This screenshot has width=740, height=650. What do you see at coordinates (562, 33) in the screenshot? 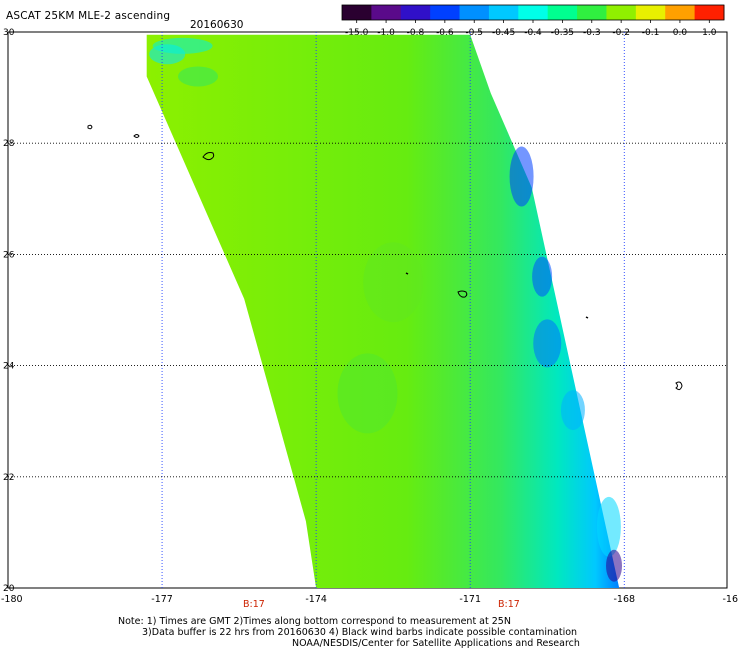
I see `colorbar-label: -0.35` at bounding box center [562, 33].